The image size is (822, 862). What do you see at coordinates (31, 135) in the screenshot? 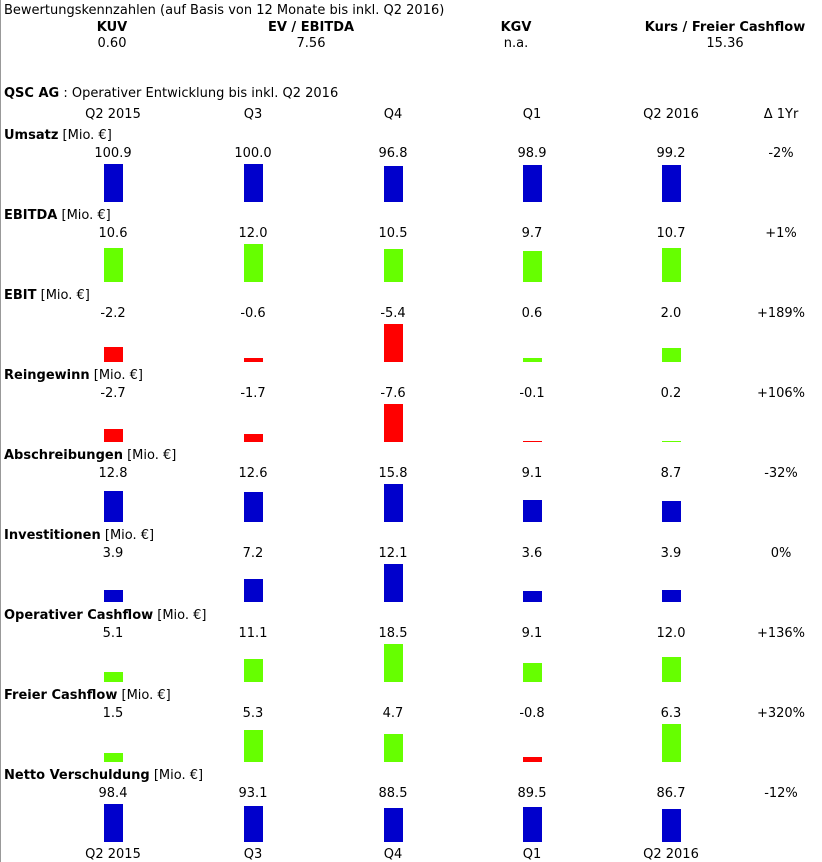
I see `metric-name: Umsatz` at bounding box center [31, 135].